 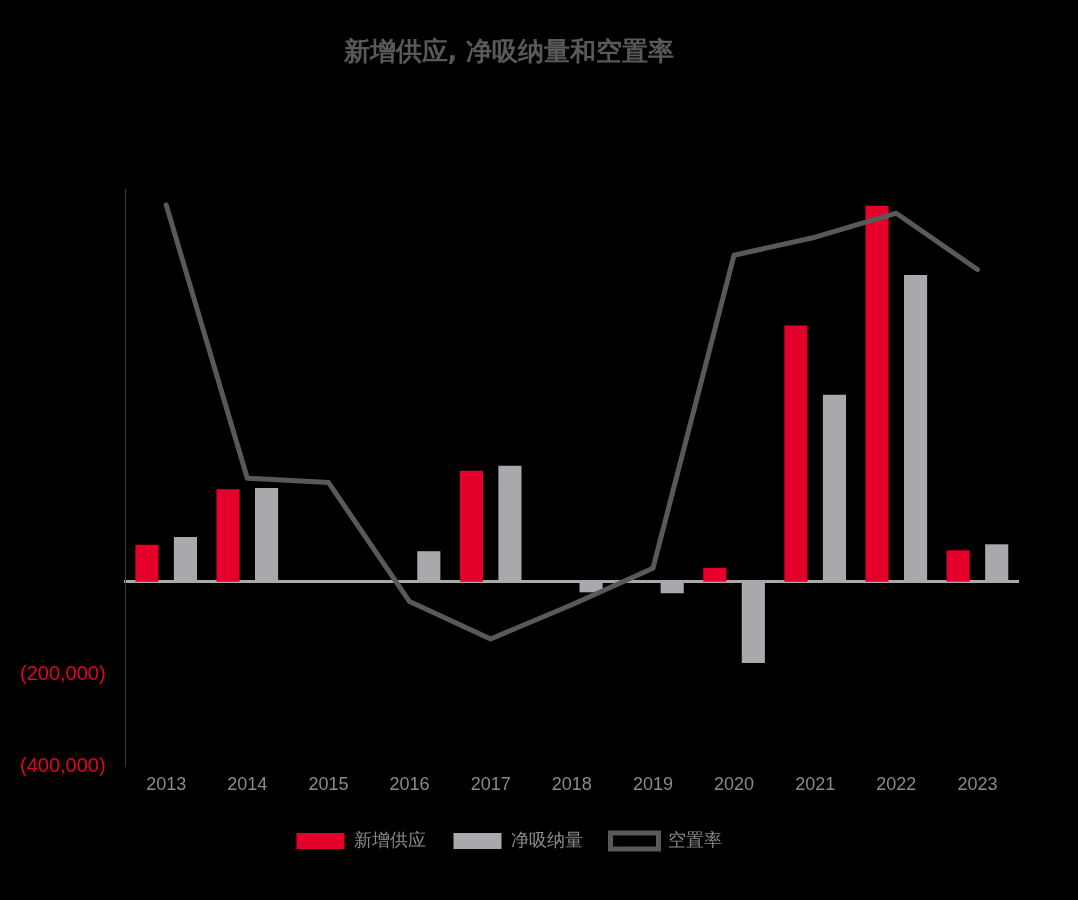 What do you see at coordinates (508, 51) in the screenshot?
I see `chart-title: 新增供应, 净吸纳量和空置率` at bounding box center [508, 51].